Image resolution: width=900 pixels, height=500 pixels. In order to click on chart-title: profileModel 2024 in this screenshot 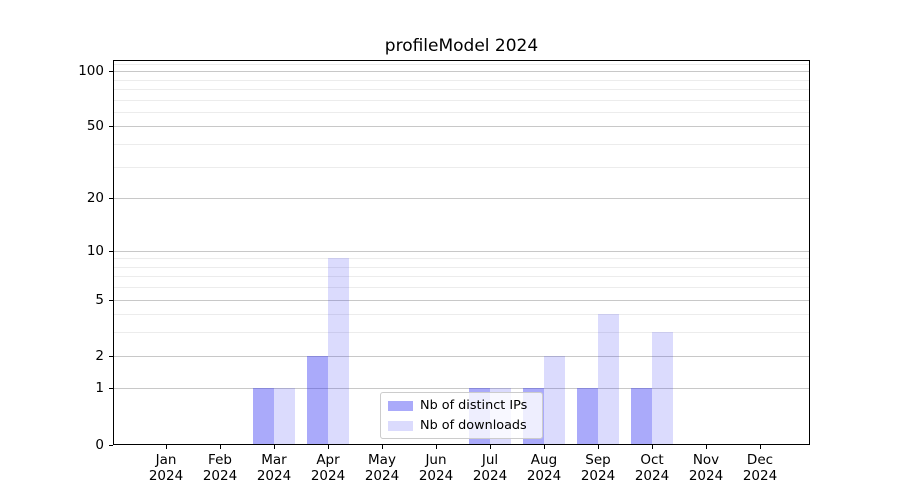, I will do `click(461, 46)`.